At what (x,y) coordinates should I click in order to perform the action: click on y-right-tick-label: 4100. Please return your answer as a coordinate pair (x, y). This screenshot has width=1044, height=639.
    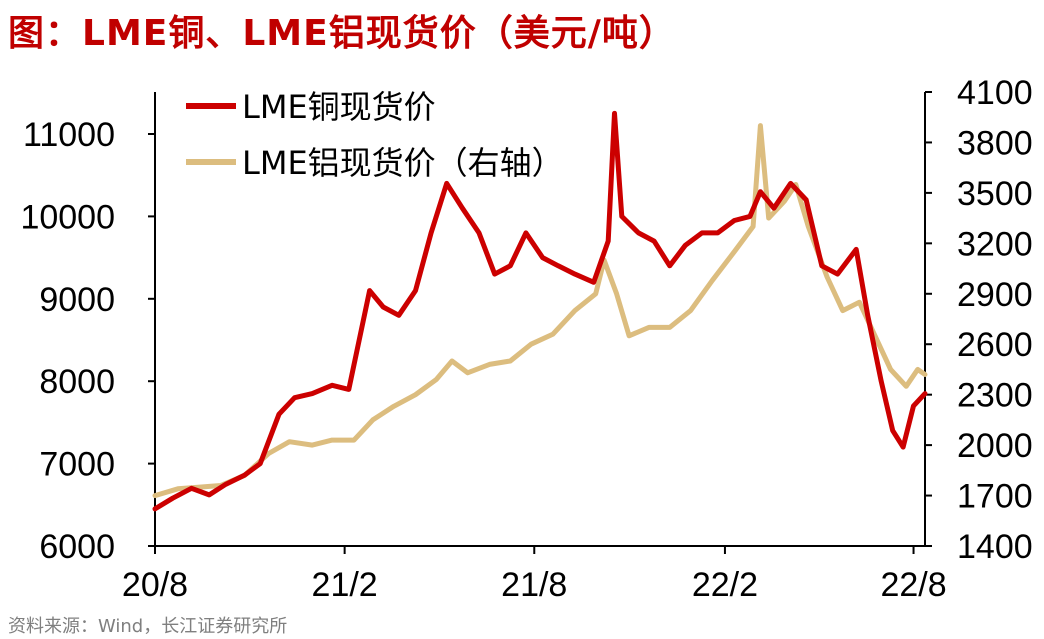
    Looking at the image, I should click on (995, 93).